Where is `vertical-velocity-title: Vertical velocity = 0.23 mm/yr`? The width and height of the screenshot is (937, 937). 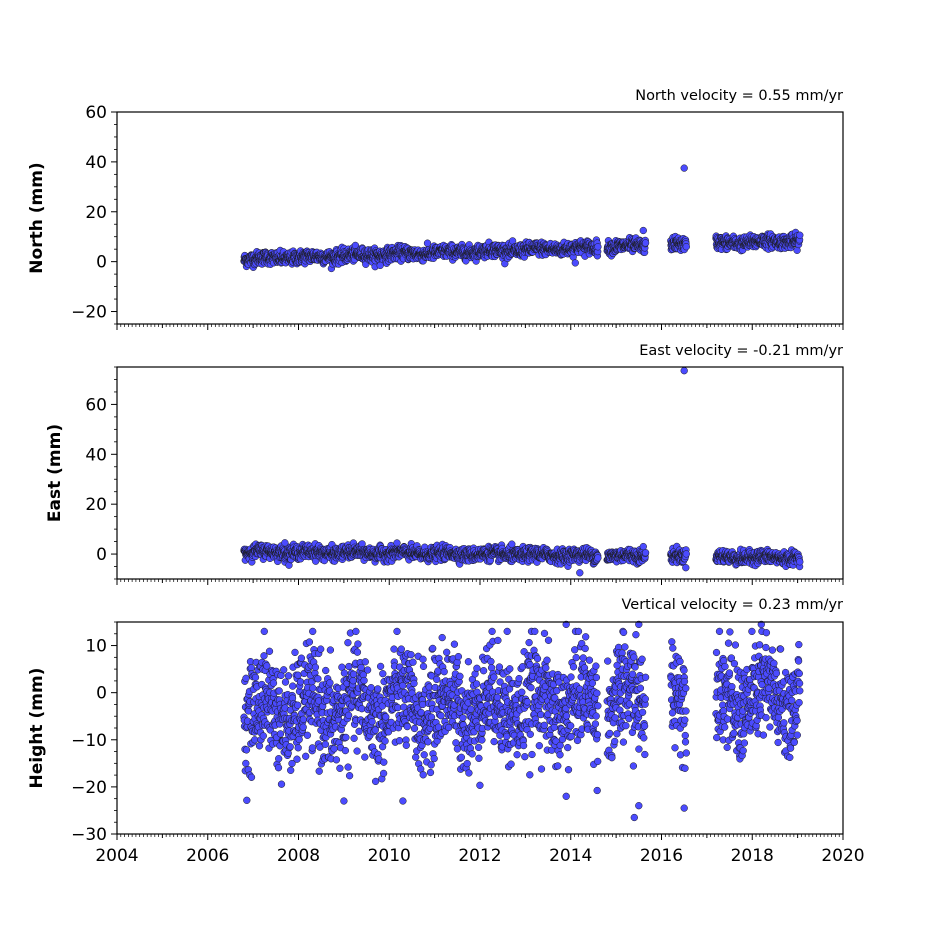 vertical-velocity-title: Vertical velocity = 0.23 mm/yr is located at coordinates (733, 605).